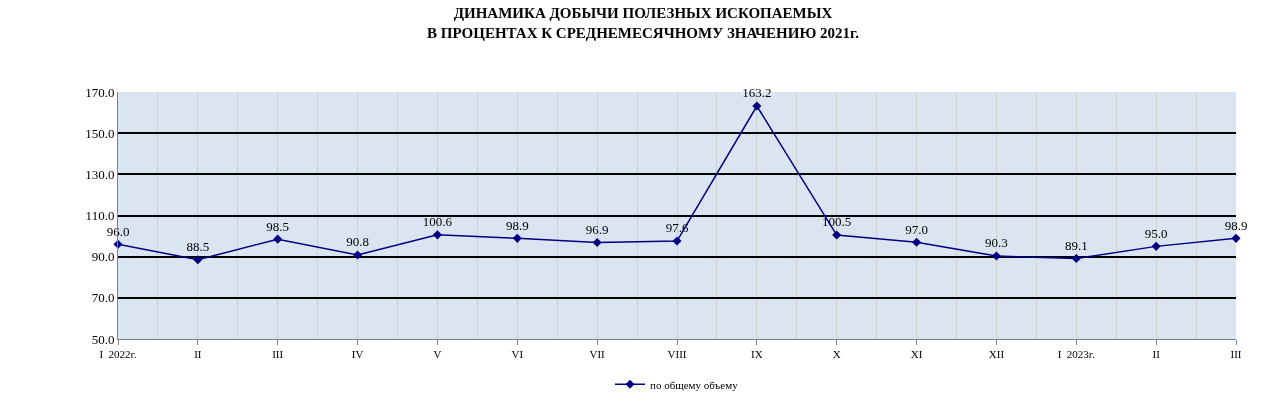  What do you see at coordinates (198, 247) in the screenshot?
I see `data-label: 88.5` at bounding box center [198, 247].